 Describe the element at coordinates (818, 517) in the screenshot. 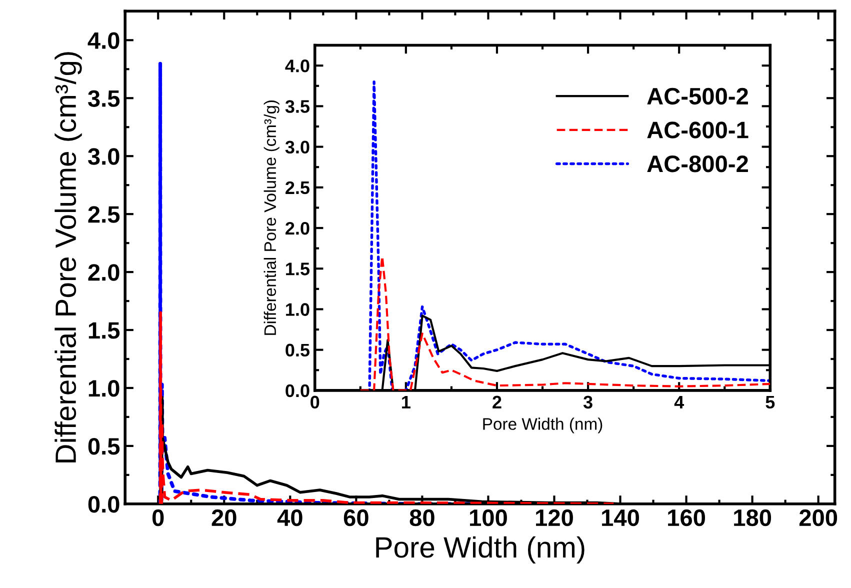

I see `x-tick-label: 200` at that location.